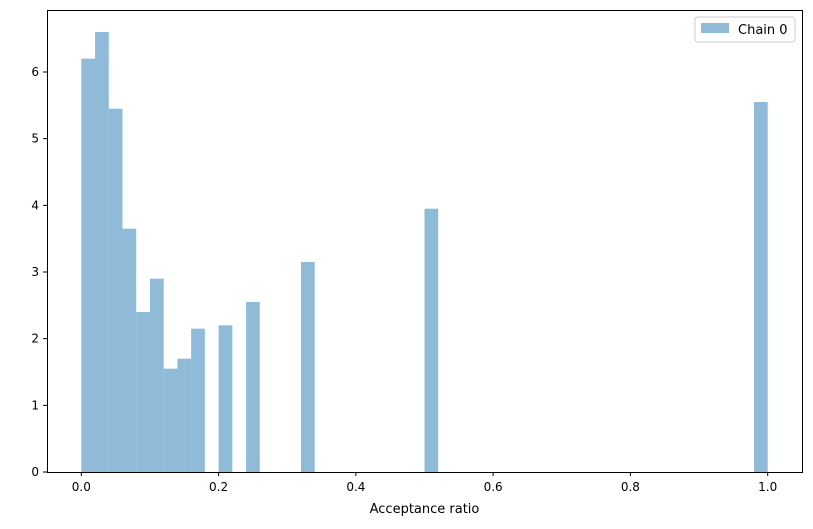  What do you see at coordinates (35, 339) in the screenshot?
I see `y-tick-label: 2` at bounding box center [35, 339].